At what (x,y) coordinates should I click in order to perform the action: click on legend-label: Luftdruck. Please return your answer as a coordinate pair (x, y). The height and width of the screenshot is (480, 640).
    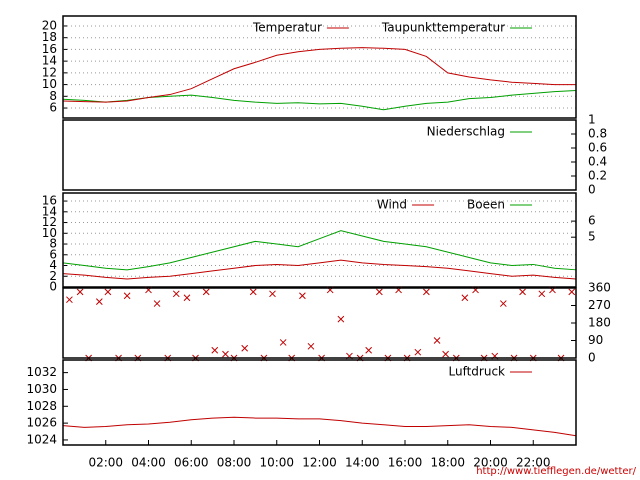
    Looking at the image, I should click on (476, 372).